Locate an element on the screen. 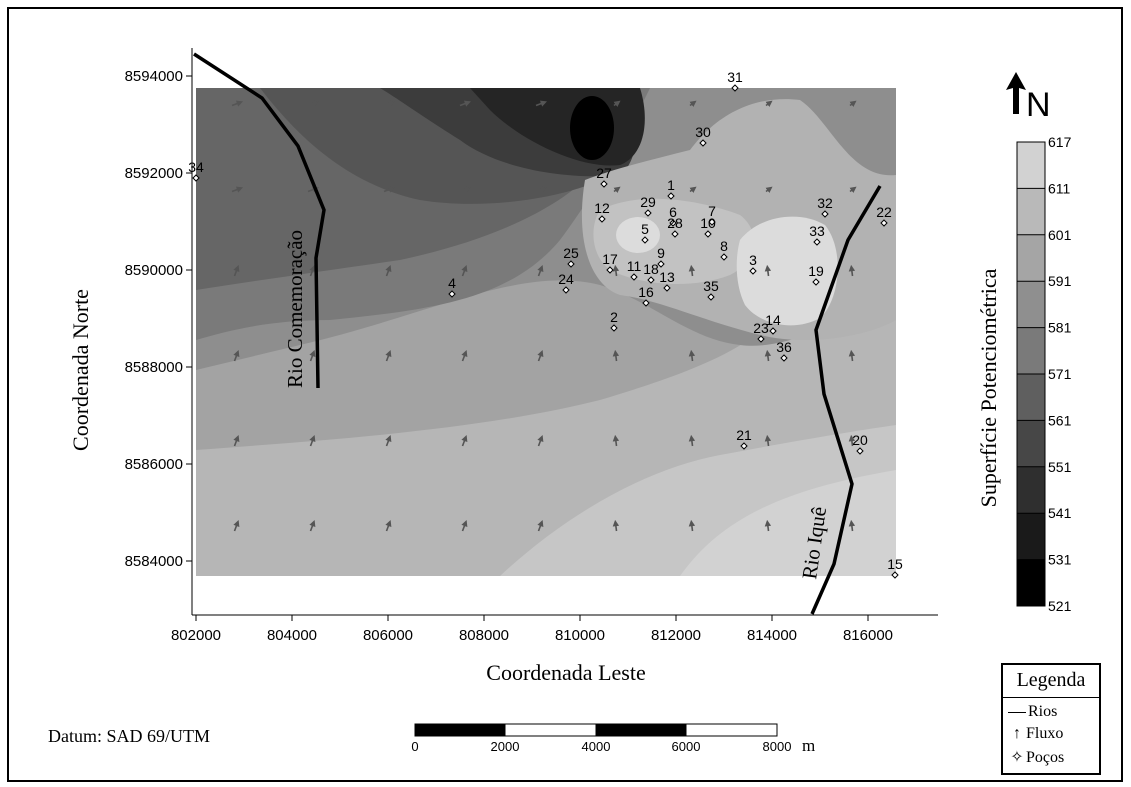  colorbar-tick-label: 611 is located at coordinates (1059, 188).